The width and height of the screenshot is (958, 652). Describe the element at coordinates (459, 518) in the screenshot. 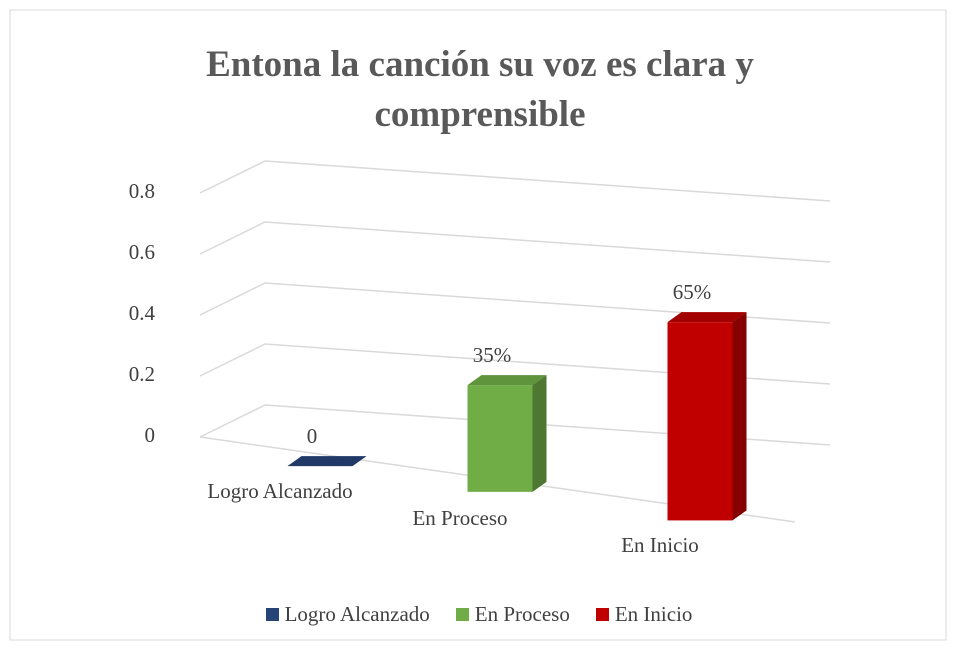

I see `x-tick-label: En Proceso` at that location.